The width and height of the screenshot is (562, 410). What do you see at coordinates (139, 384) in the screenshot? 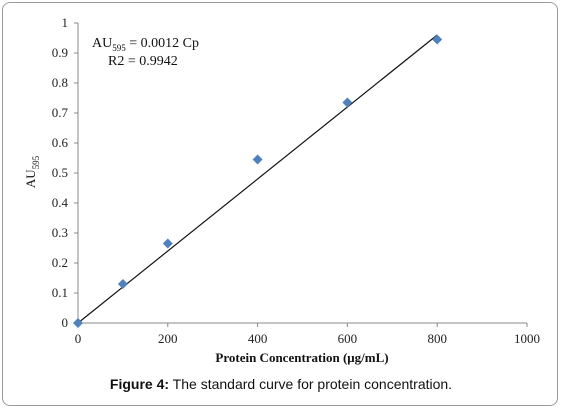
I see `caption-label: Figure 4:` at bounding box center [139, 384].